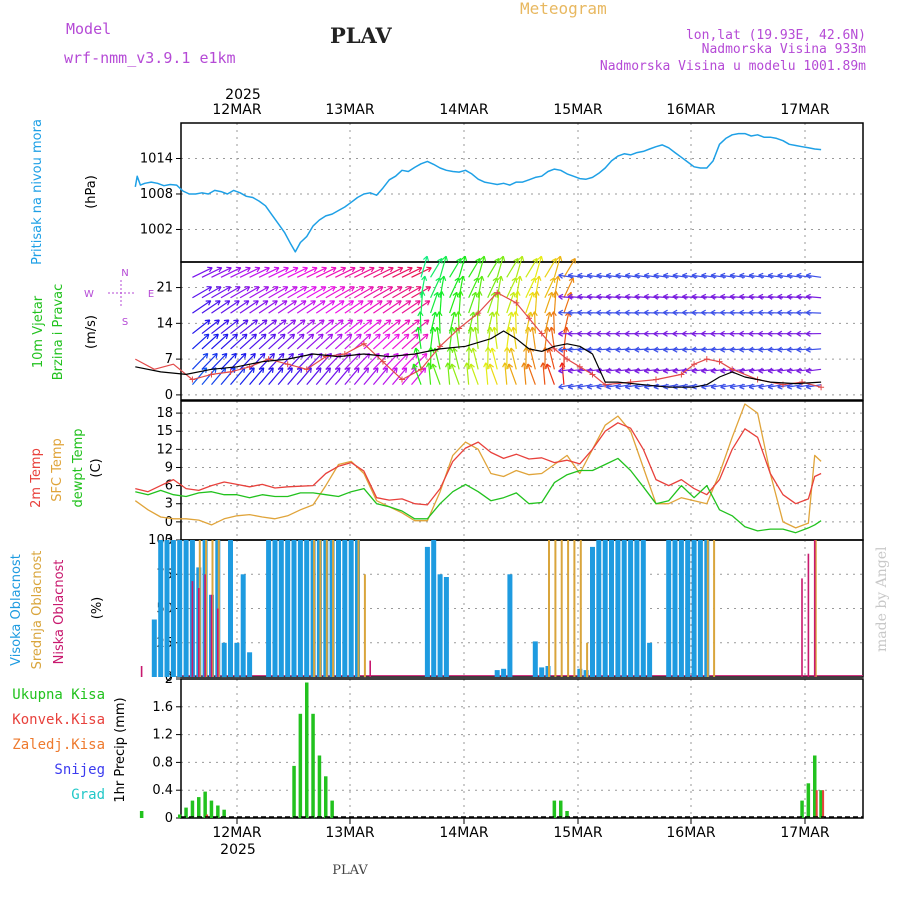 The width and height of the screenshot is (900, 900). I want to click on y-tick-label: 14, so click(164, 323).